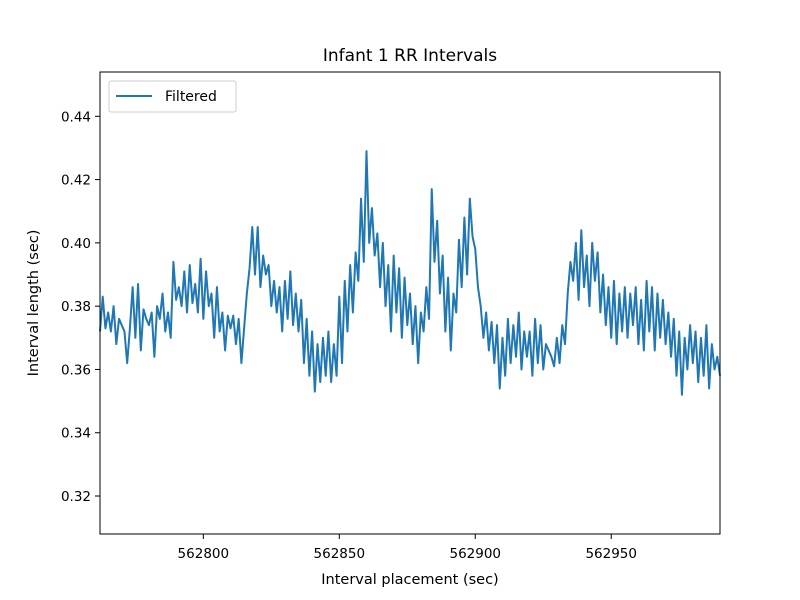 The height and width of the screenshot is (600, 800). I want to click on y-axis-label: Interval length (sec), so click(34, 303).